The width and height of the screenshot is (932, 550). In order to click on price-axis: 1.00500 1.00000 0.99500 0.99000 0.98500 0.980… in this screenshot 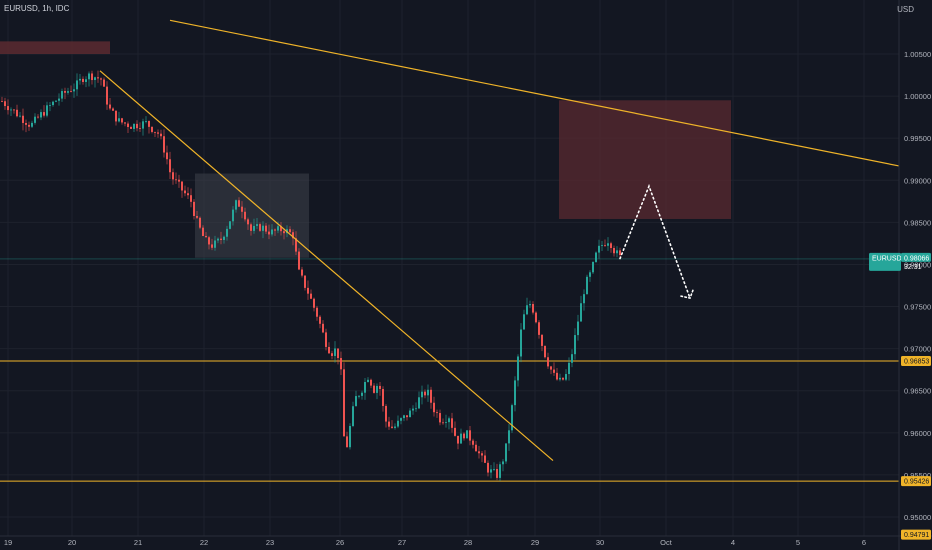, I will do `click(917, 286)`.